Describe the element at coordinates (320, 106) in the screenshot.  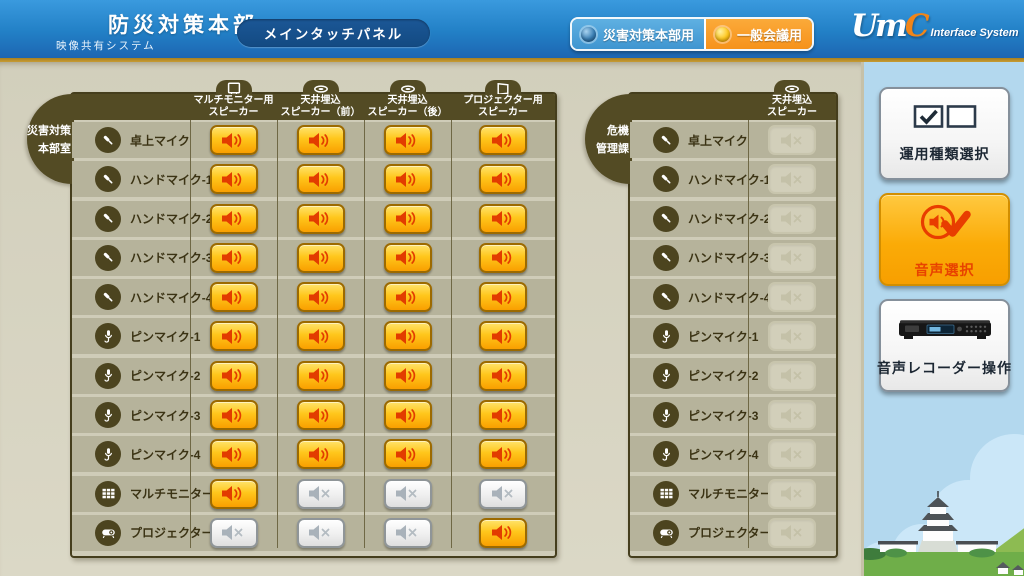
I see `column-header: 天井埋込 スピーカー（前）` at that location.